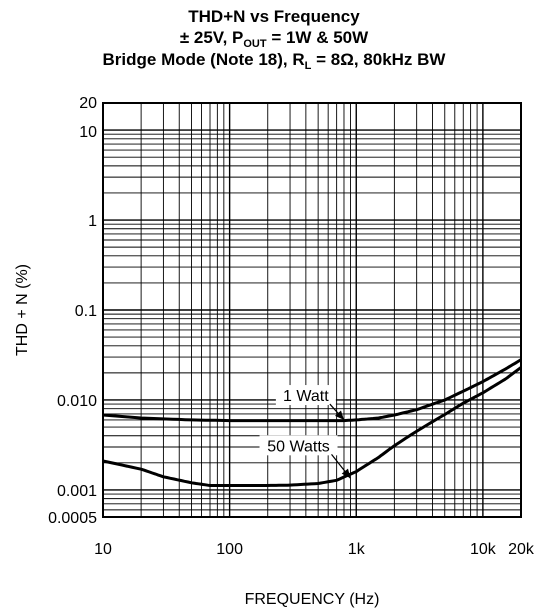 Image resolution: width=548 pixels, height=609 pixels. What do you see at coordinates (314, 549) in the screenshot?
I see `x-tick-labels: 10 100 1k 10k 20k` at bounding box center [314, 549].